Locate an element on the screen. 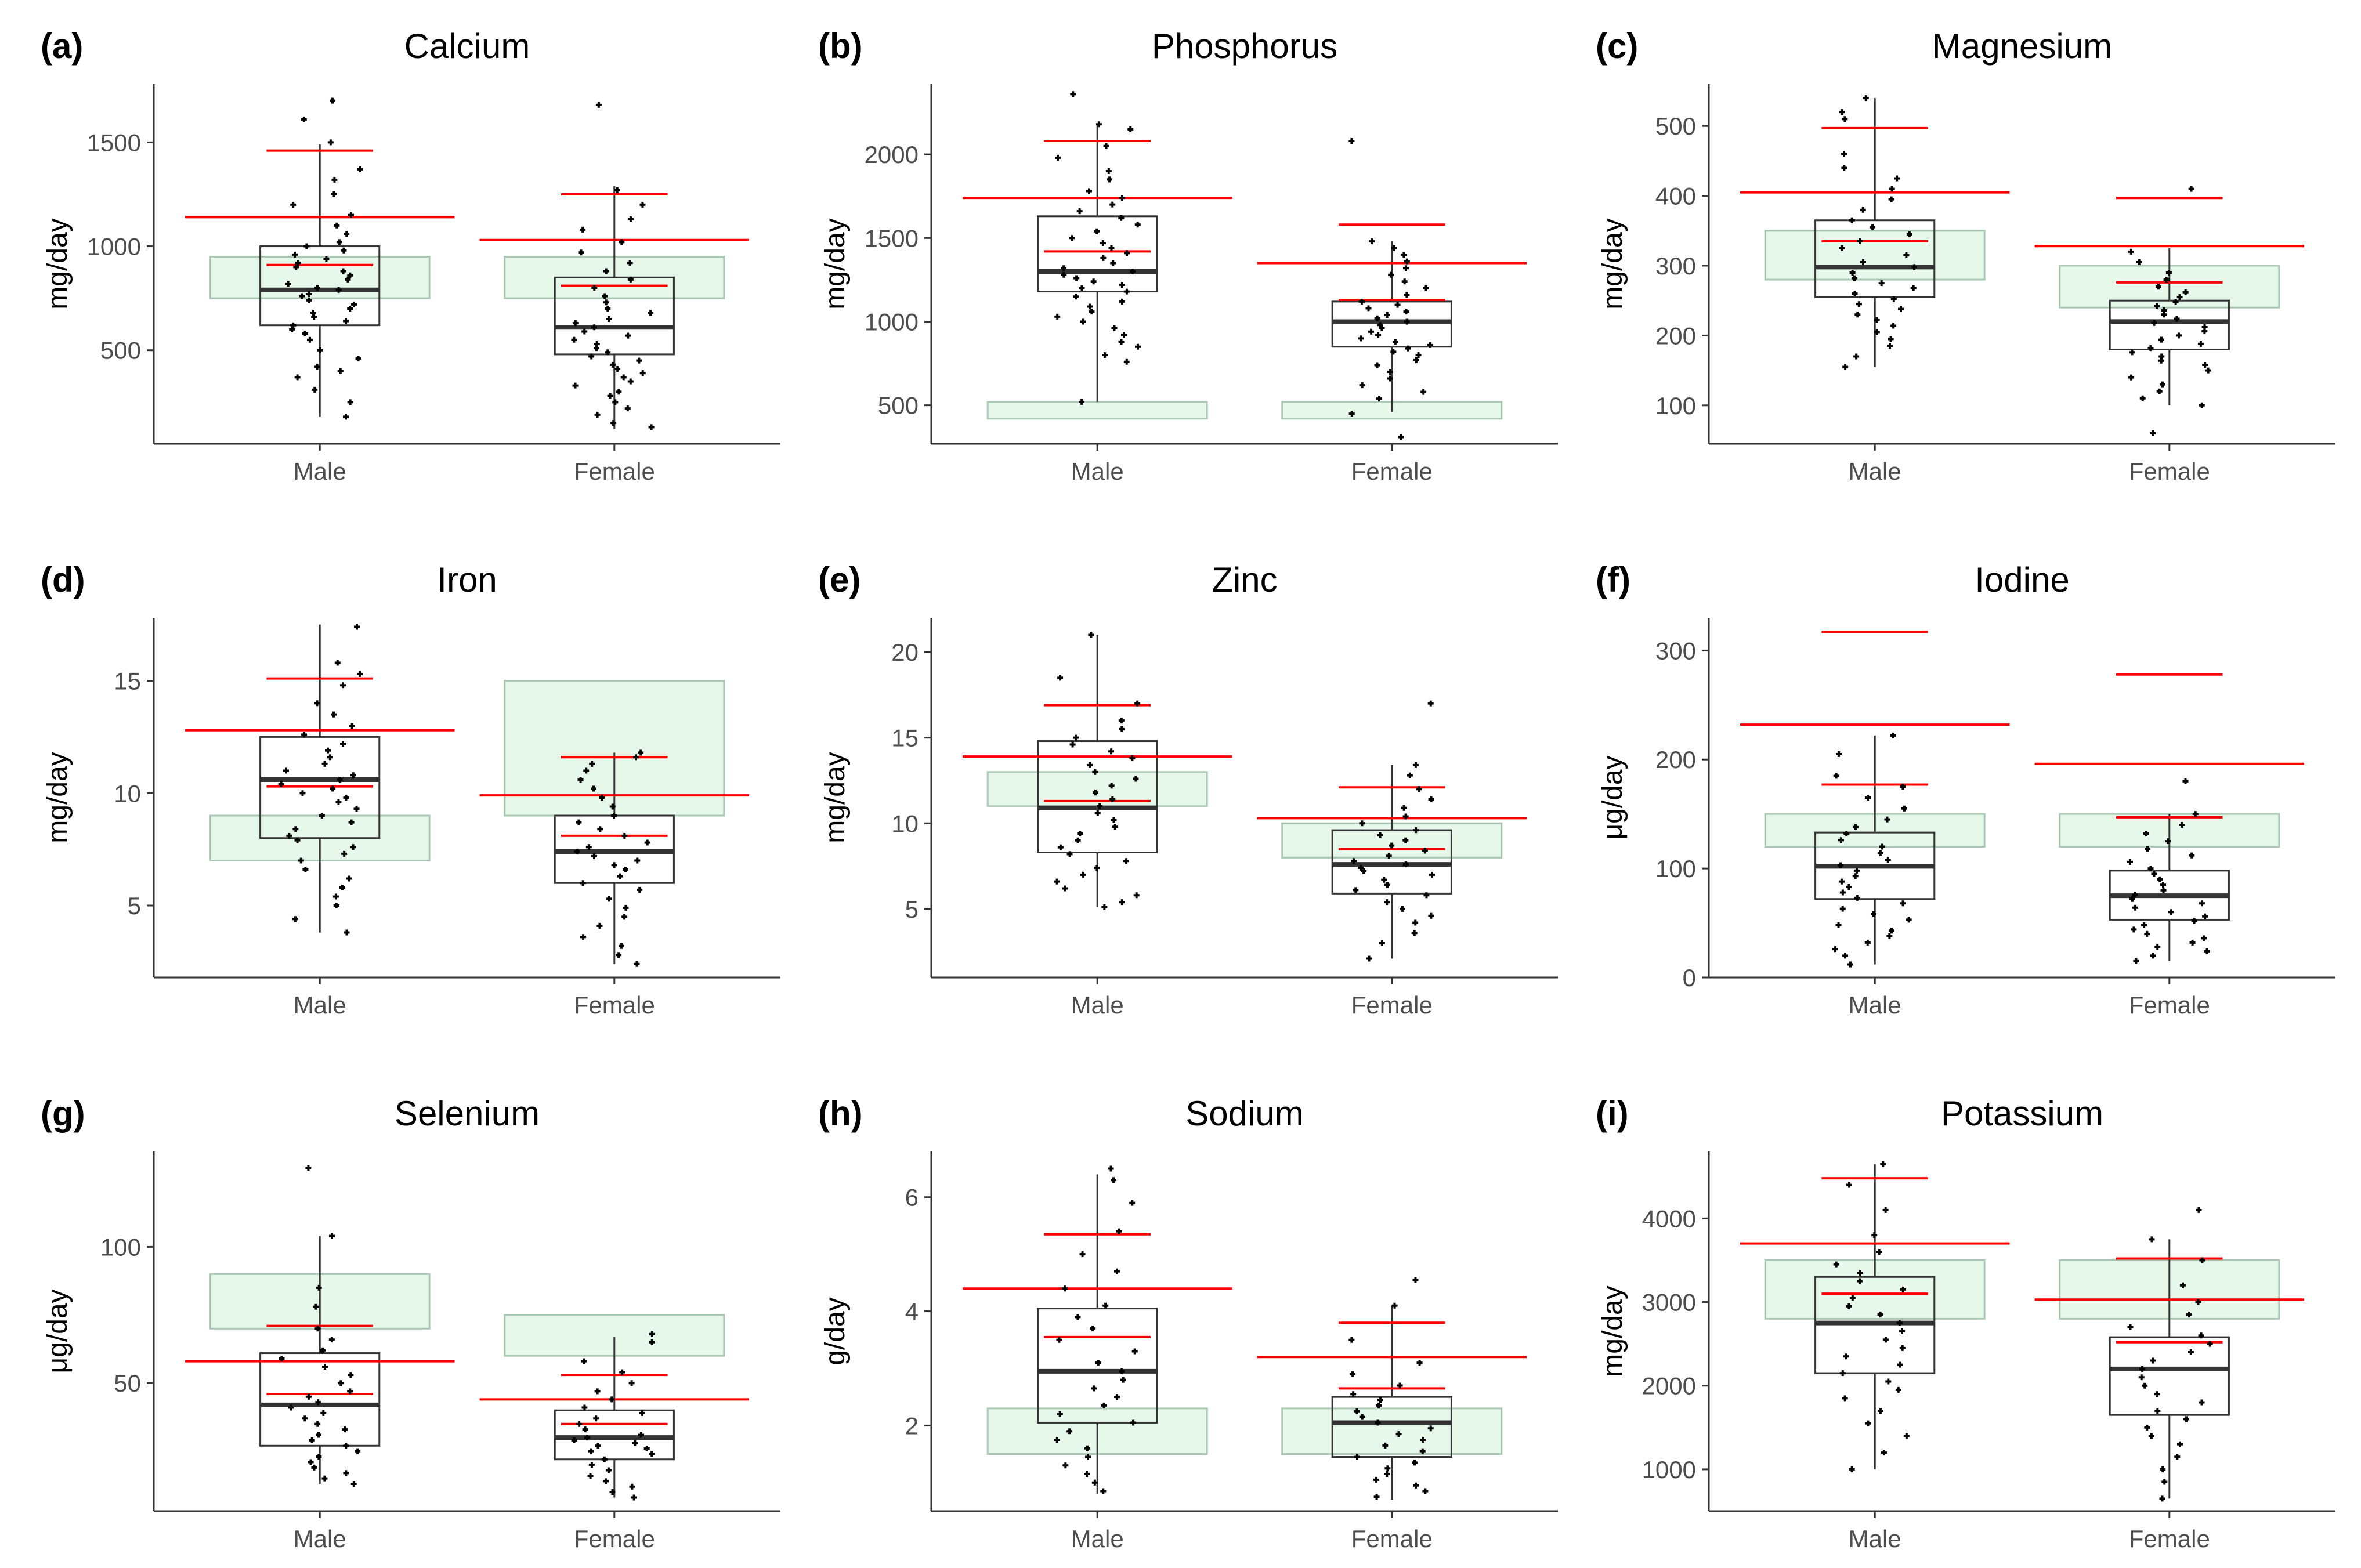 The width and height of the screenshot is (2361, 1568). panel-title: Magnesium is located at coordinates (2022, 46).